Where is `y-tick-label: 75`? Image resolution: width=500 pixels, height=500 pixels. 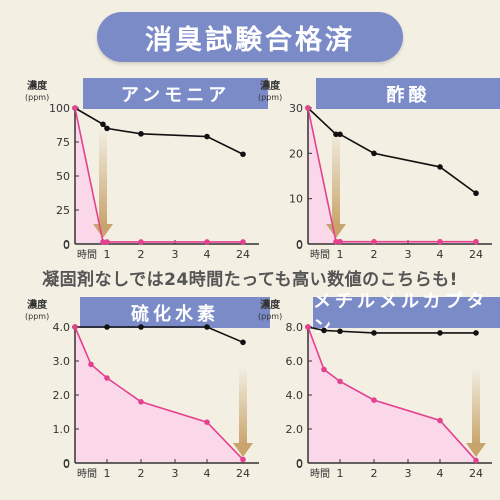 y-tick-label: 75 is located at coordinates (63, 142).